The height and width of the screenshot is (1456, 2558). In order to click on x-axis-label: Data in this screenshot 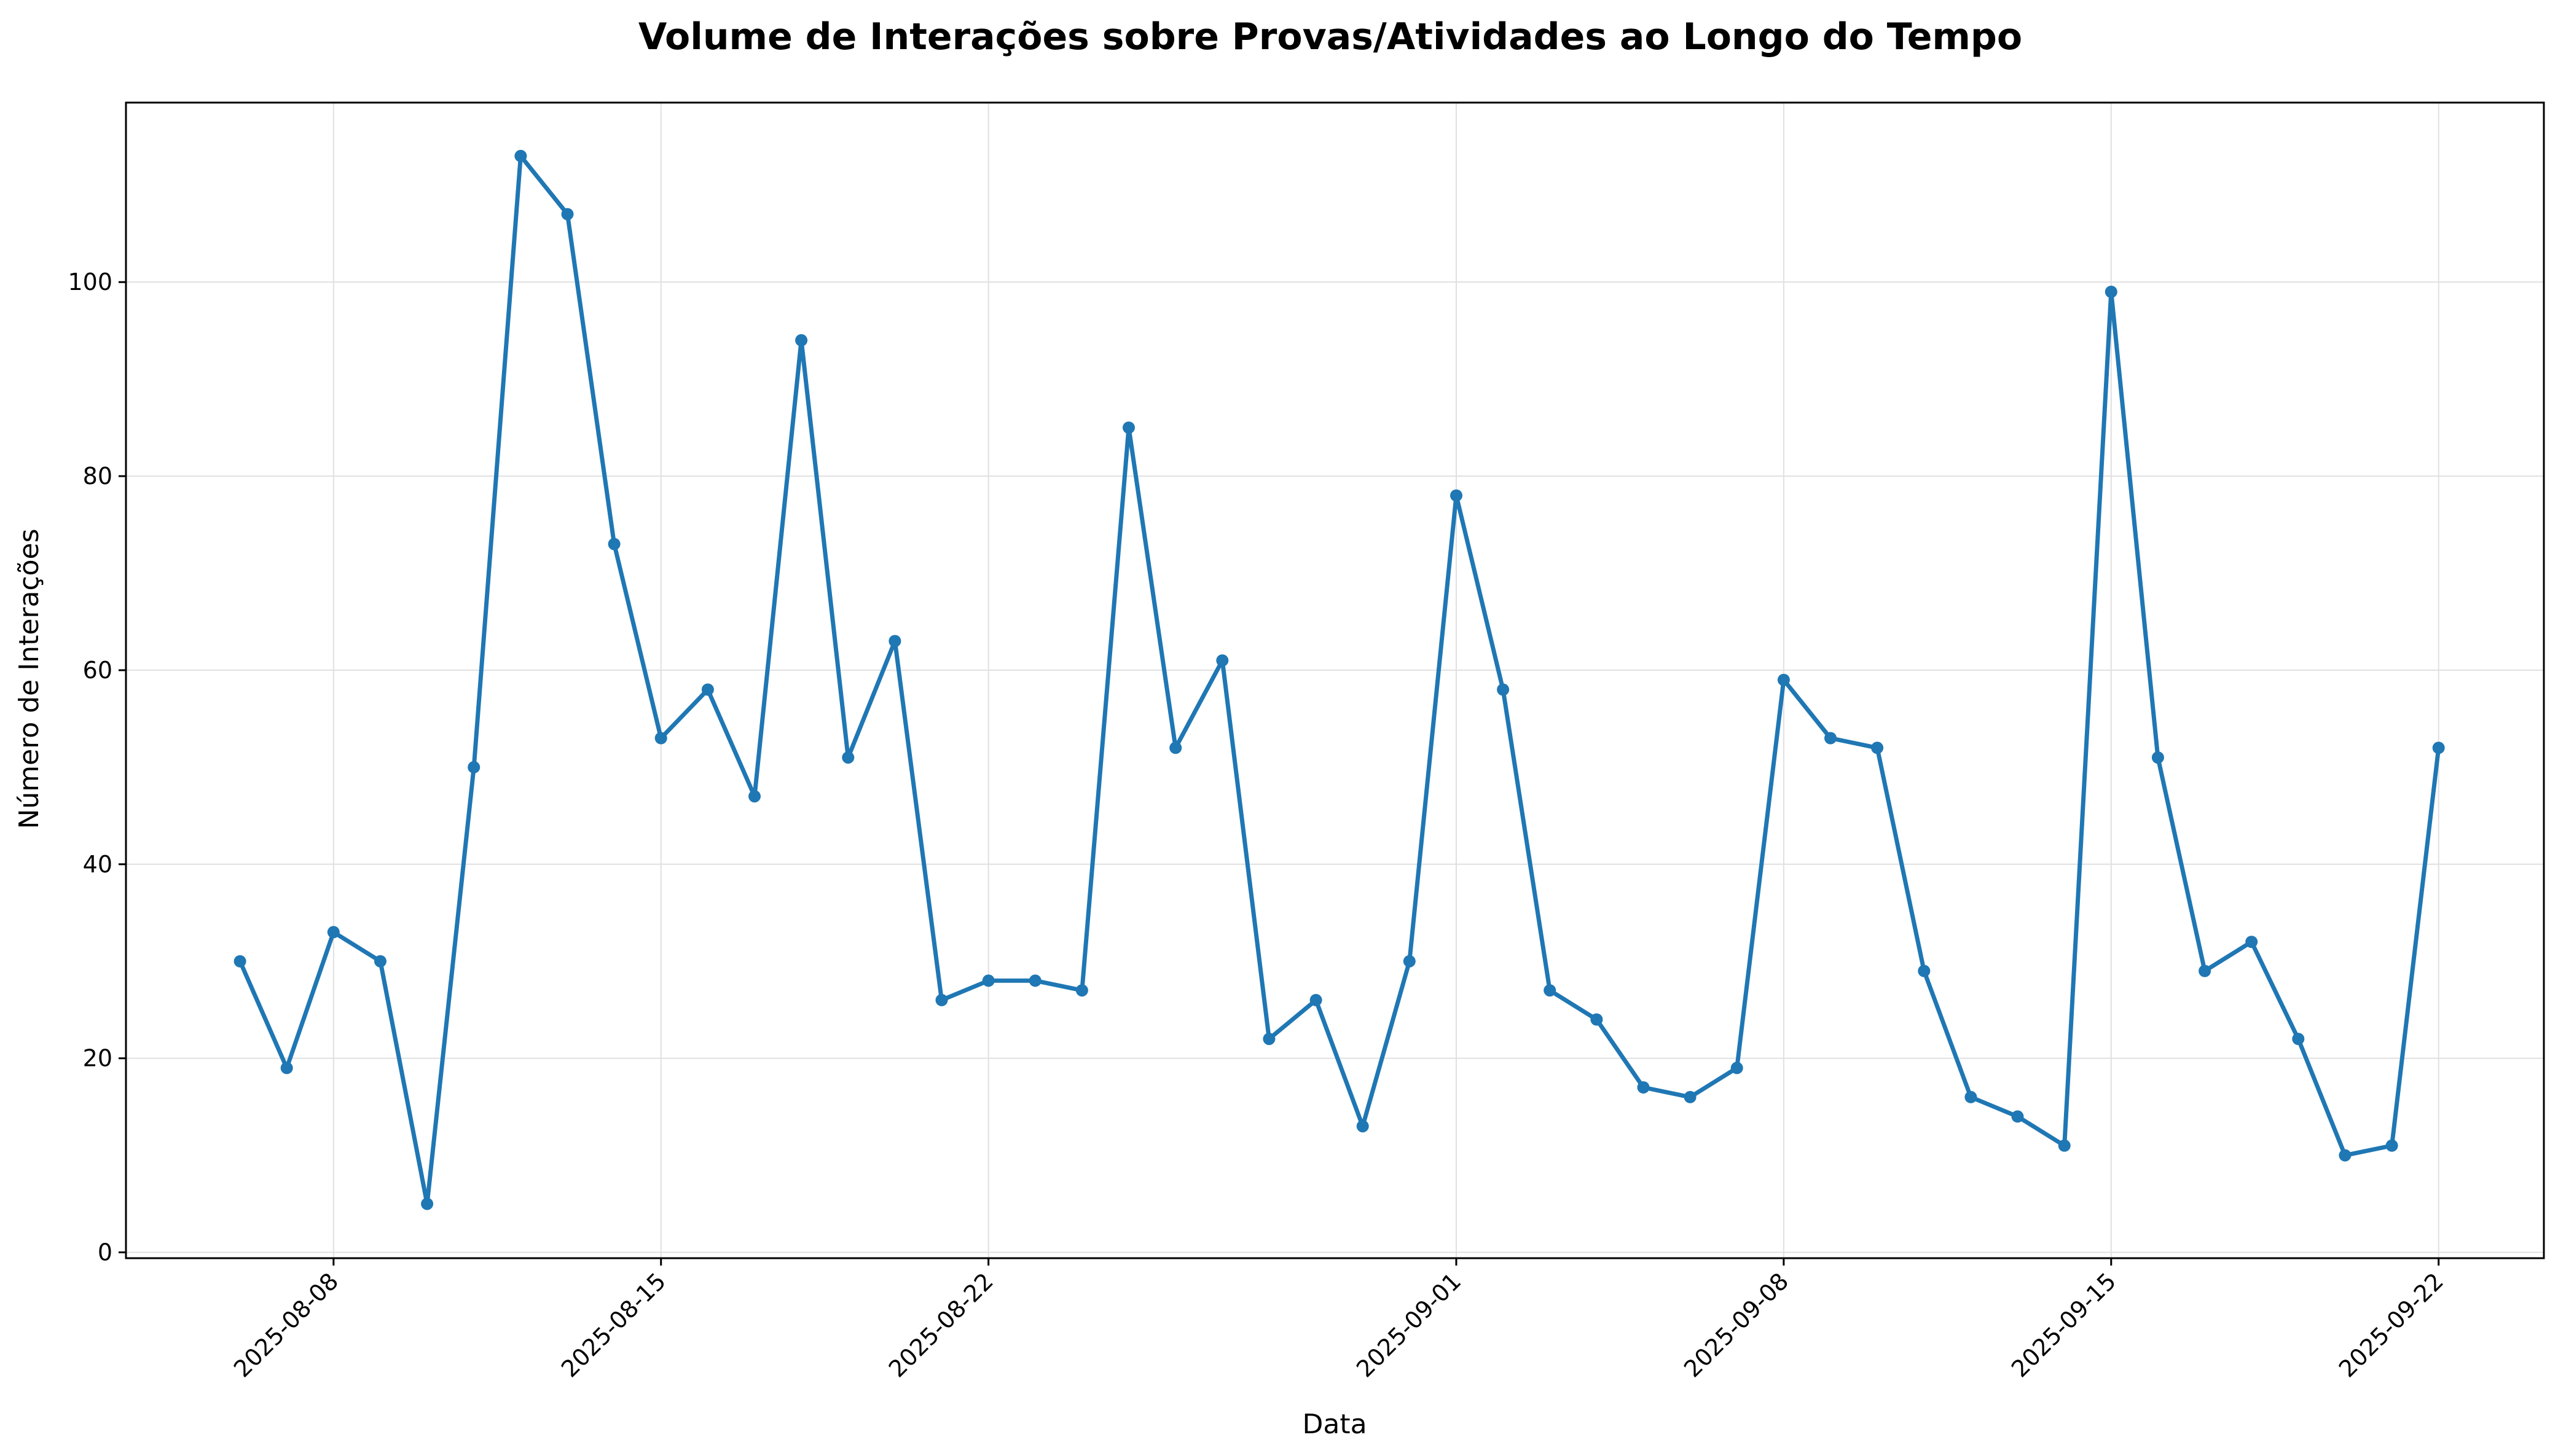, I will do `click(1334, 1424)`.